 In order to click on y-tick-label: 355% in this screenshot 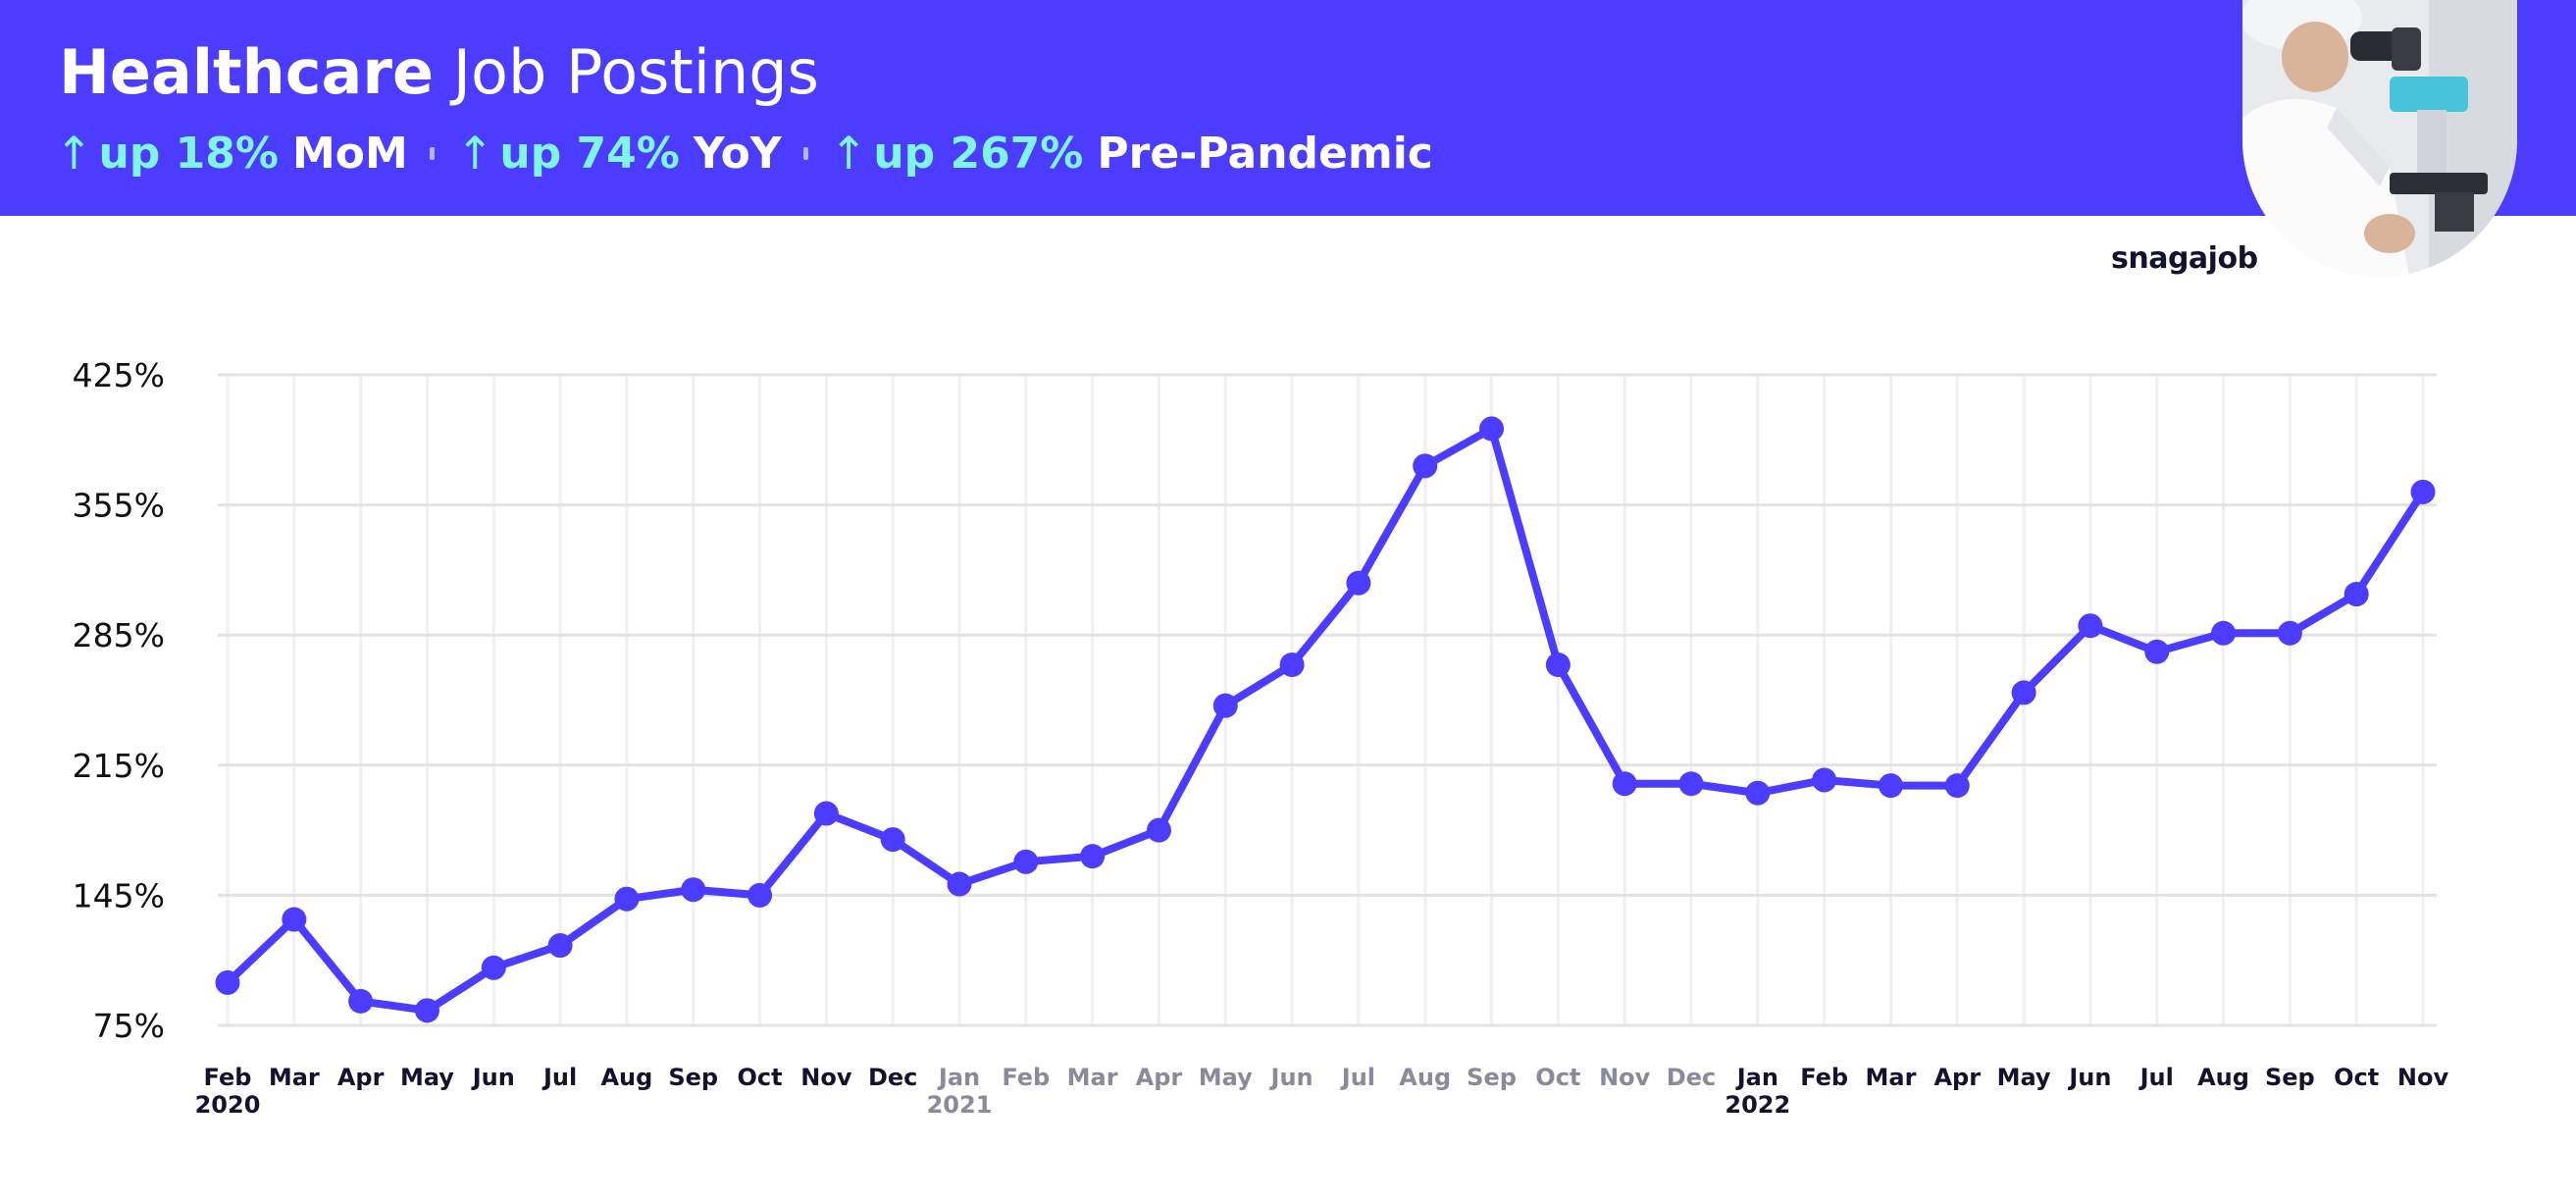, I will do `click(119, 506)`.